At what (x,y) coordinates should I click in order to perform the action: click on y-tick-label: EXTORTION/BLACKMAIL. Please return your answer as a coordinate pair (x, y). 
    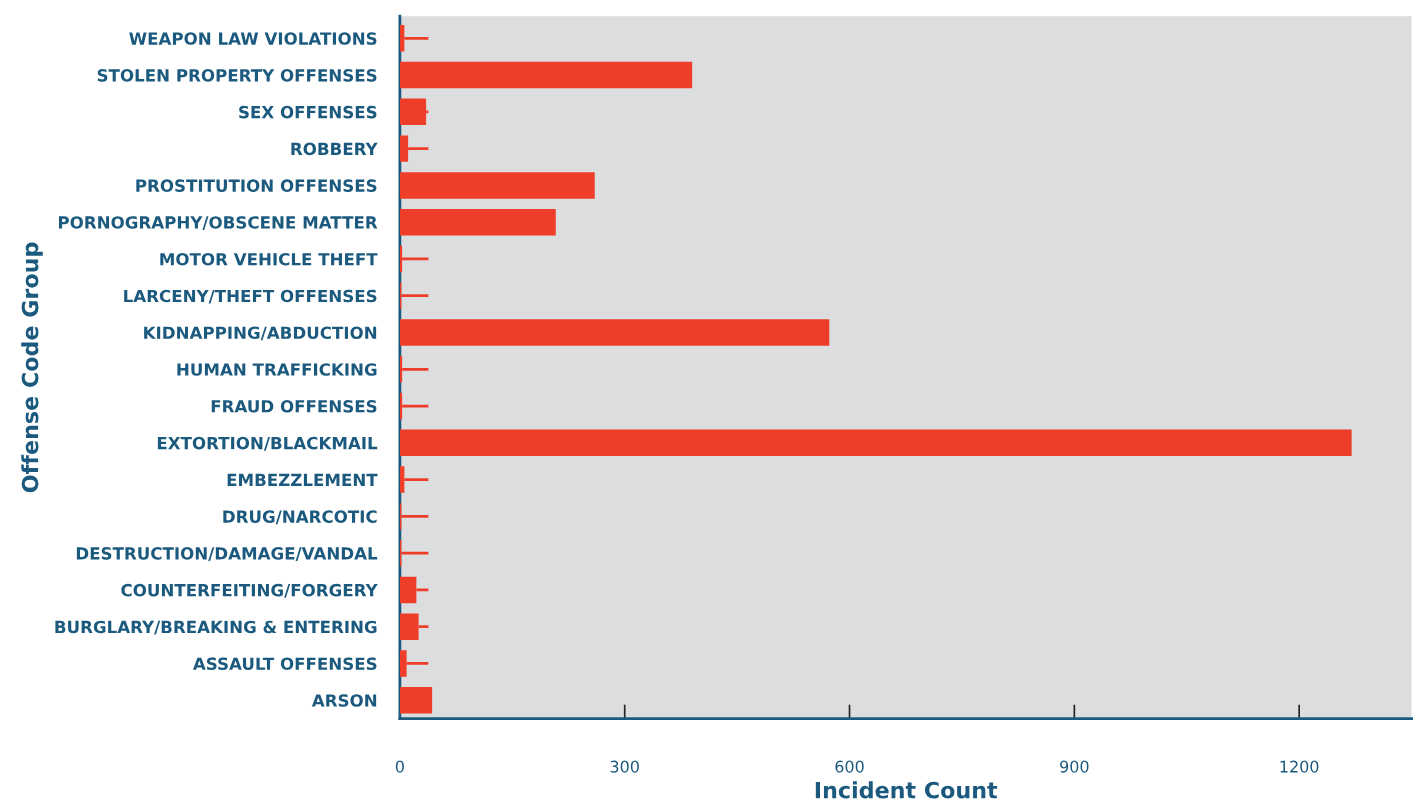
    Looking at the image, I should click on (267, 443).